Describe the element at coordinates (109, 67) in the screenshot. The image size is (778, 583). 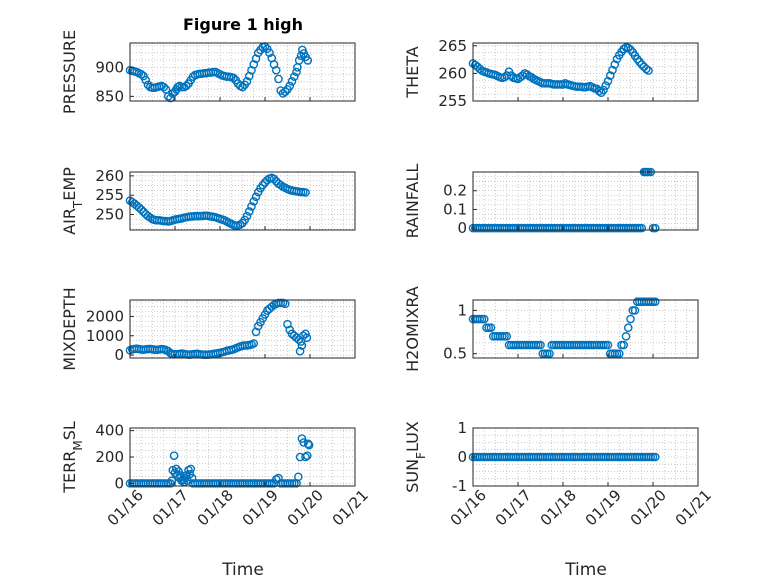
I see `y-tick-label: 900` at that location.